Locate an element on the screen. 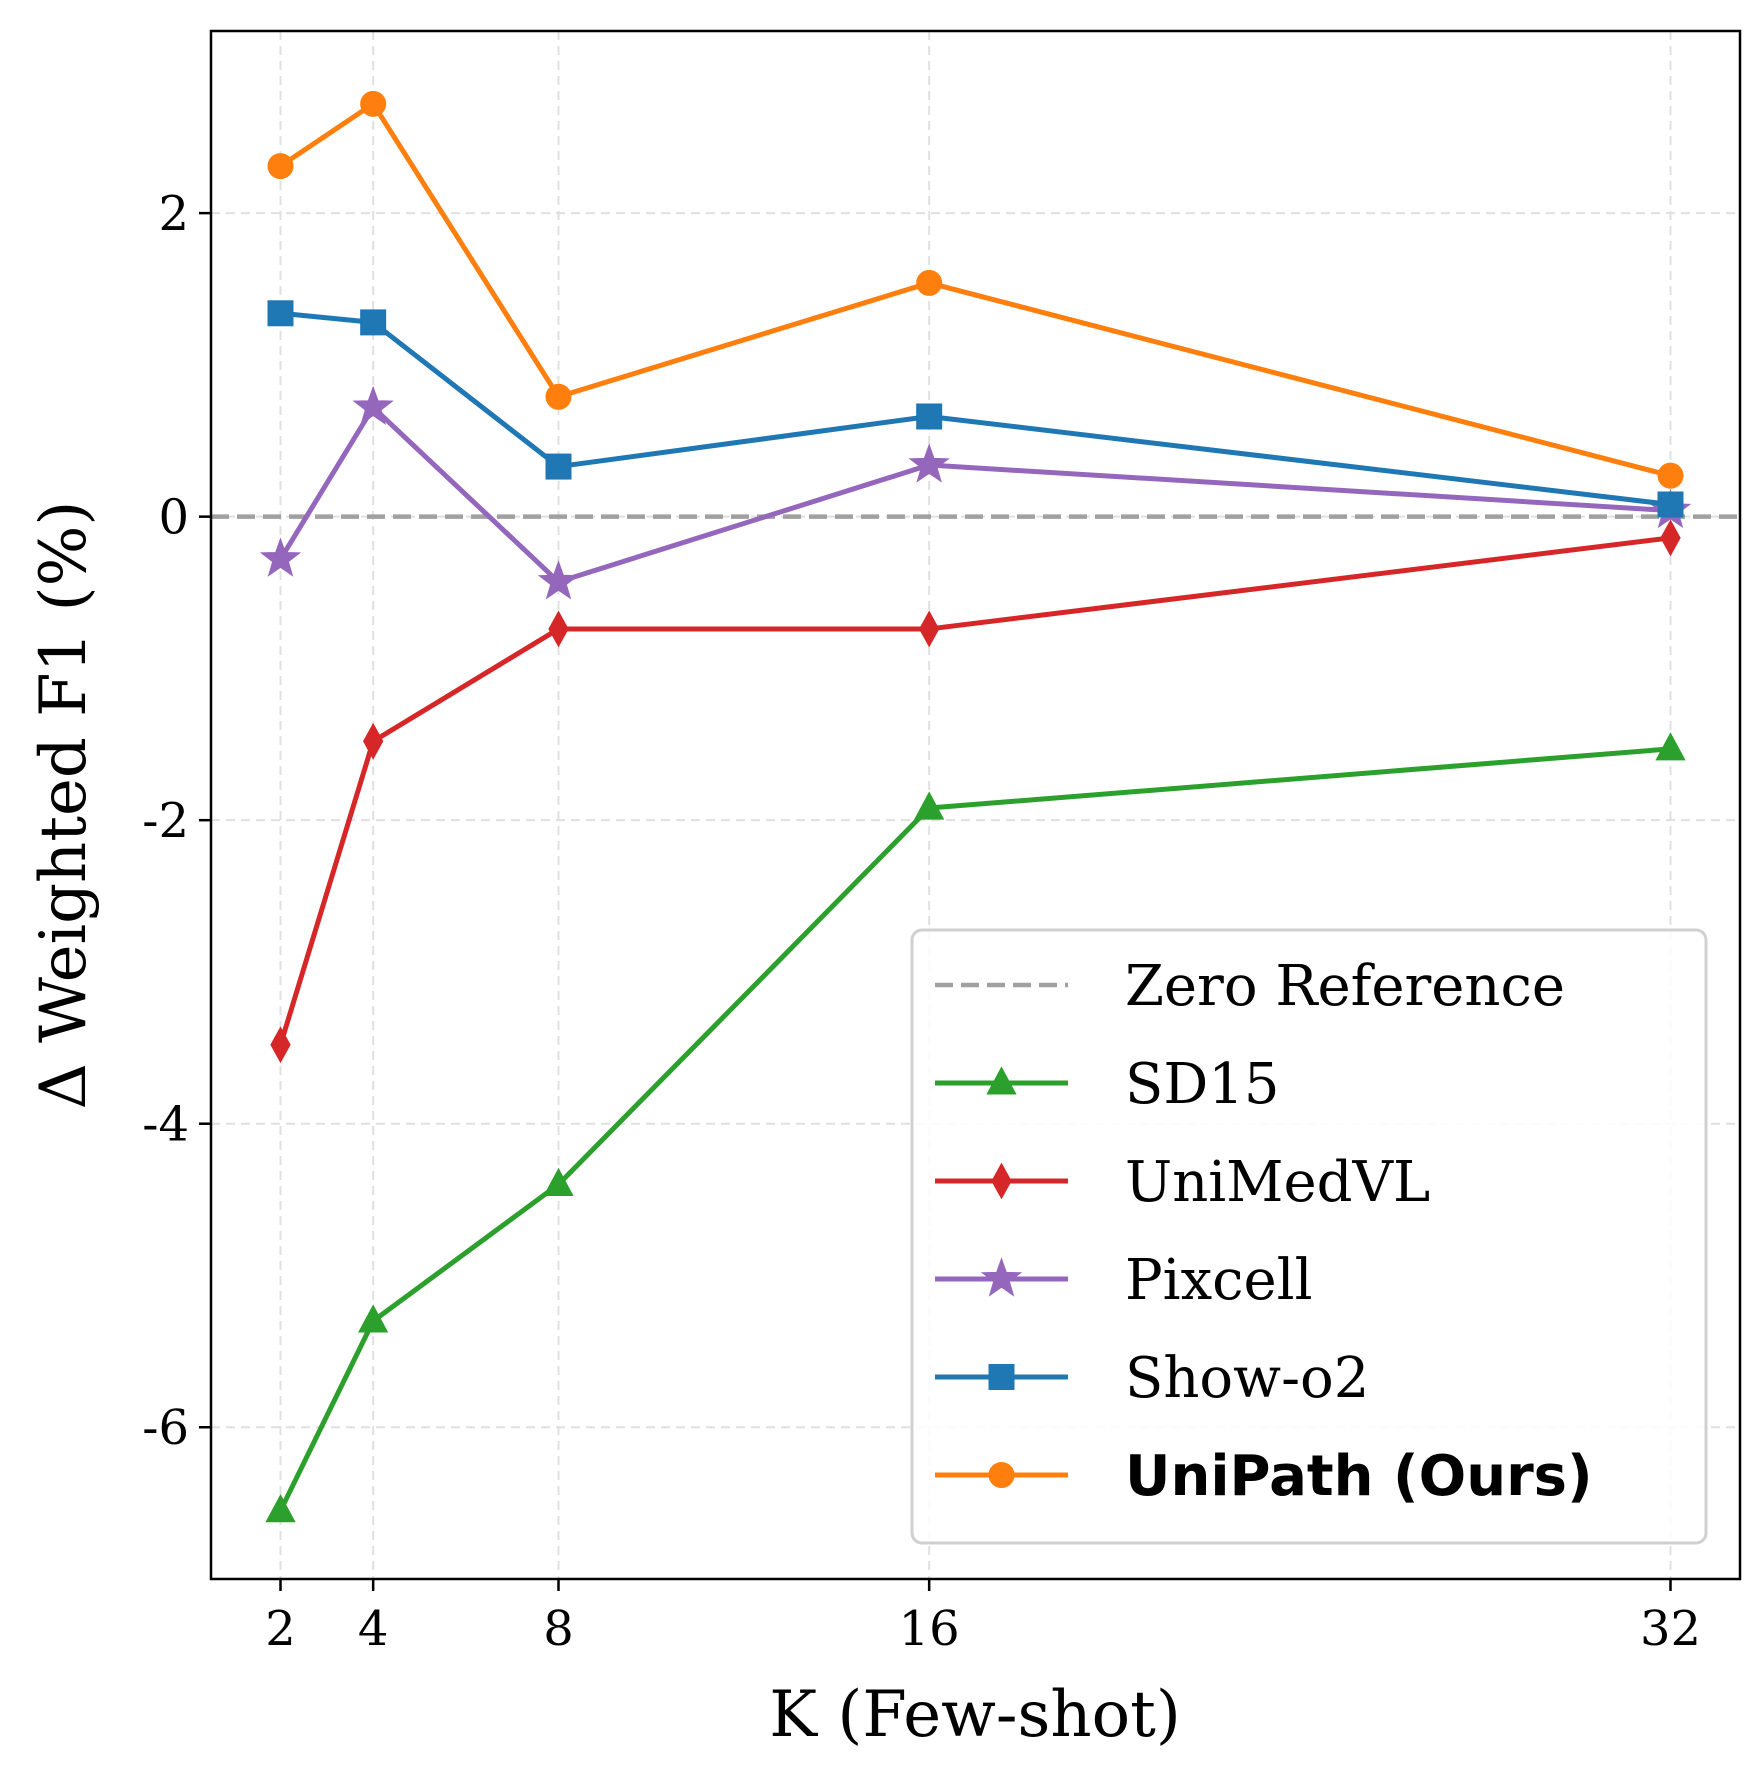  legend-item-unipath-ours: UniPath (Ours) is located at coordinates (1264, 1476).